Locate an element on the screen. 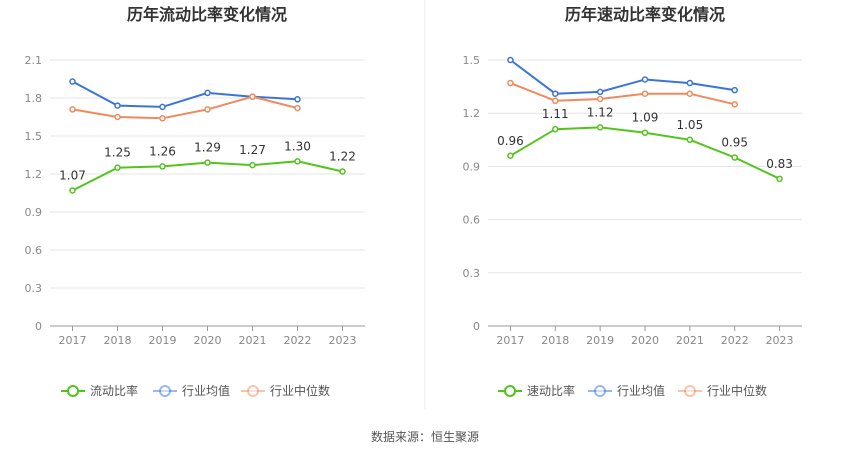  y-tick-label: 0 is located at coordinates (38, 326).